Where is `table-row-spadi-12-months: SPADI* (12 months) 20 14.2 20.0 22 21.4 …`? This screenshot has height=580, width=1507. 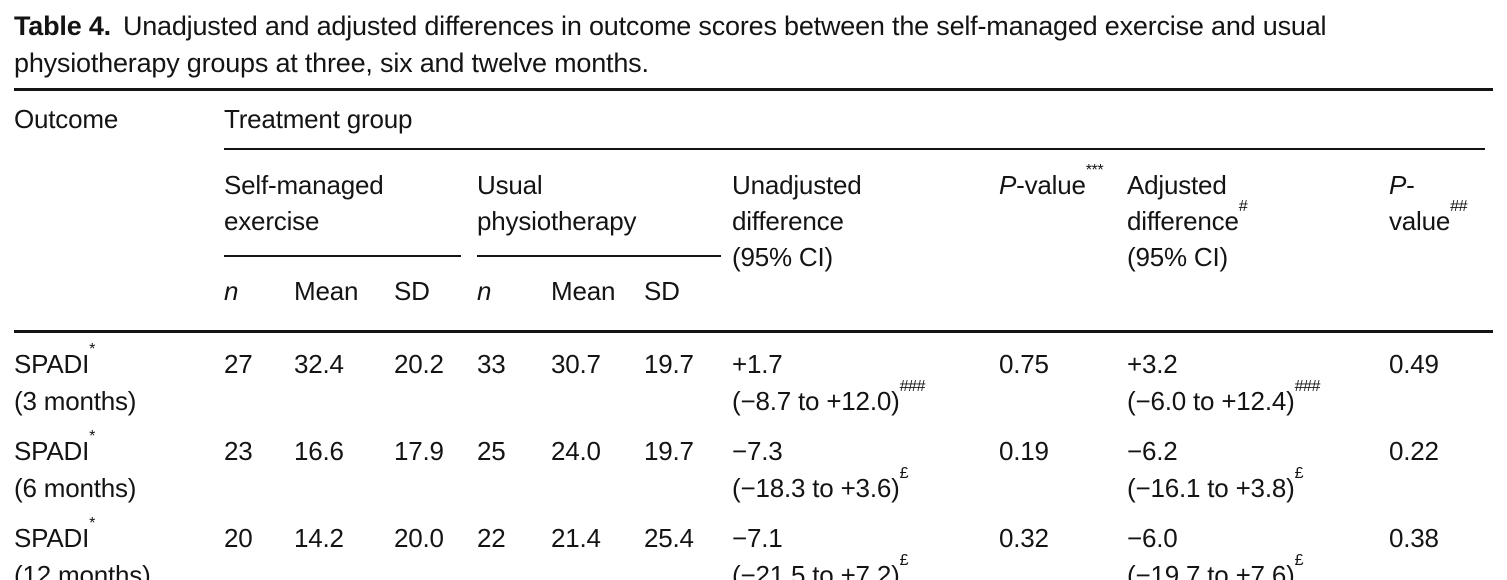
table-row-spadi-12-months: SPADI* (12 months) 20 14.2 20.0 22 21.4 … is located at coordinates (753, 543).